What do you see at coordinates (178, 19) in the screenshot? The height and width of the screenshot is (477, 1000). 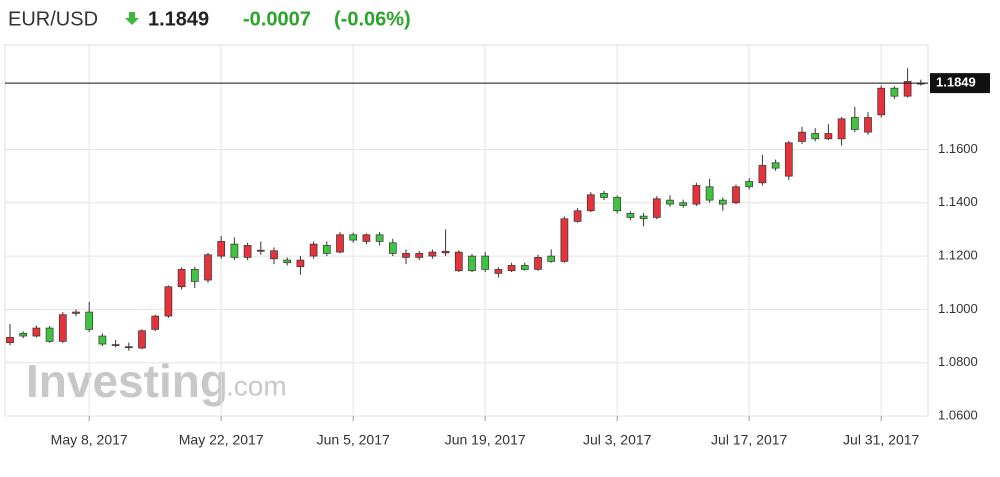 I see `price: 1.1849` at bounding box center [178, 19].